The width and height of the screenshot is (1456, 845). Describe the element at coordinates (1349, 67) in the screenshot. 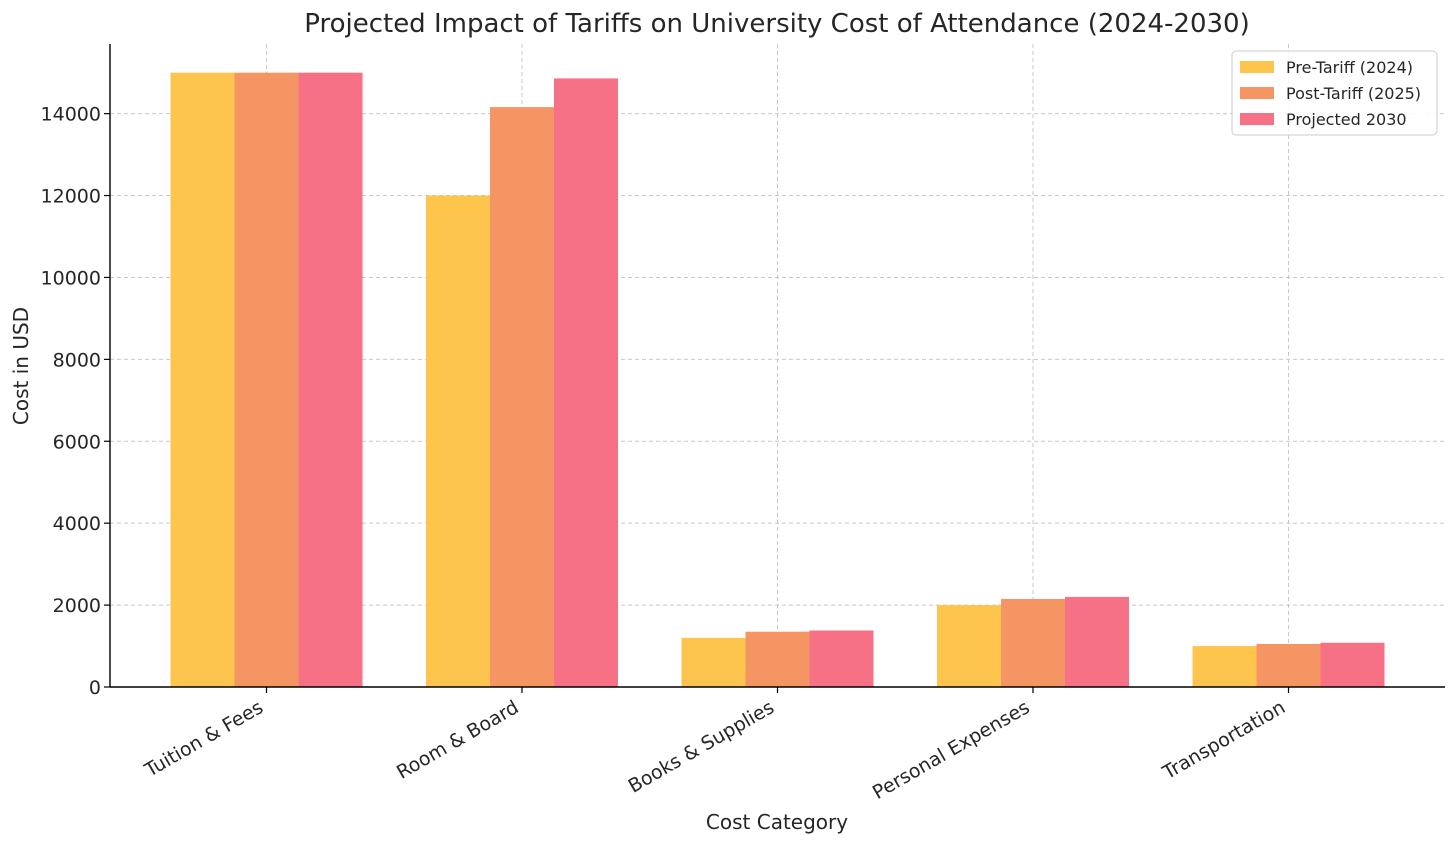

I see `legend-label: Pre-Tariff (2024)` at that location.